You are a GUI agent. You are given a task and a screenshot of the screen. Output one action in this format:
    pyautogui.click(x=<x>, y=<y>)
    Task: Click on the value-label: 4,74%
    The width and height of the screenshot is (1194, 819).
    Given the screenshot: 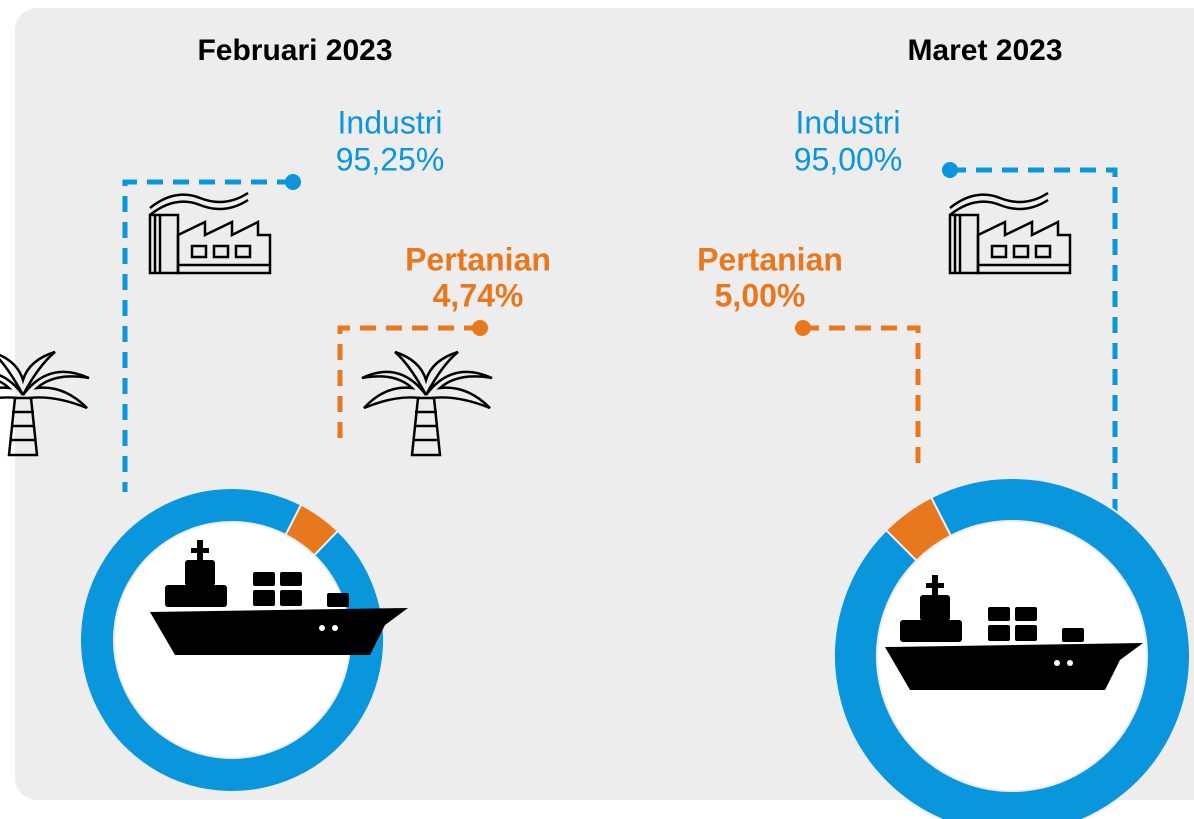 What is the action you would take?
    pyautogui.click(x=478, y=295)
    